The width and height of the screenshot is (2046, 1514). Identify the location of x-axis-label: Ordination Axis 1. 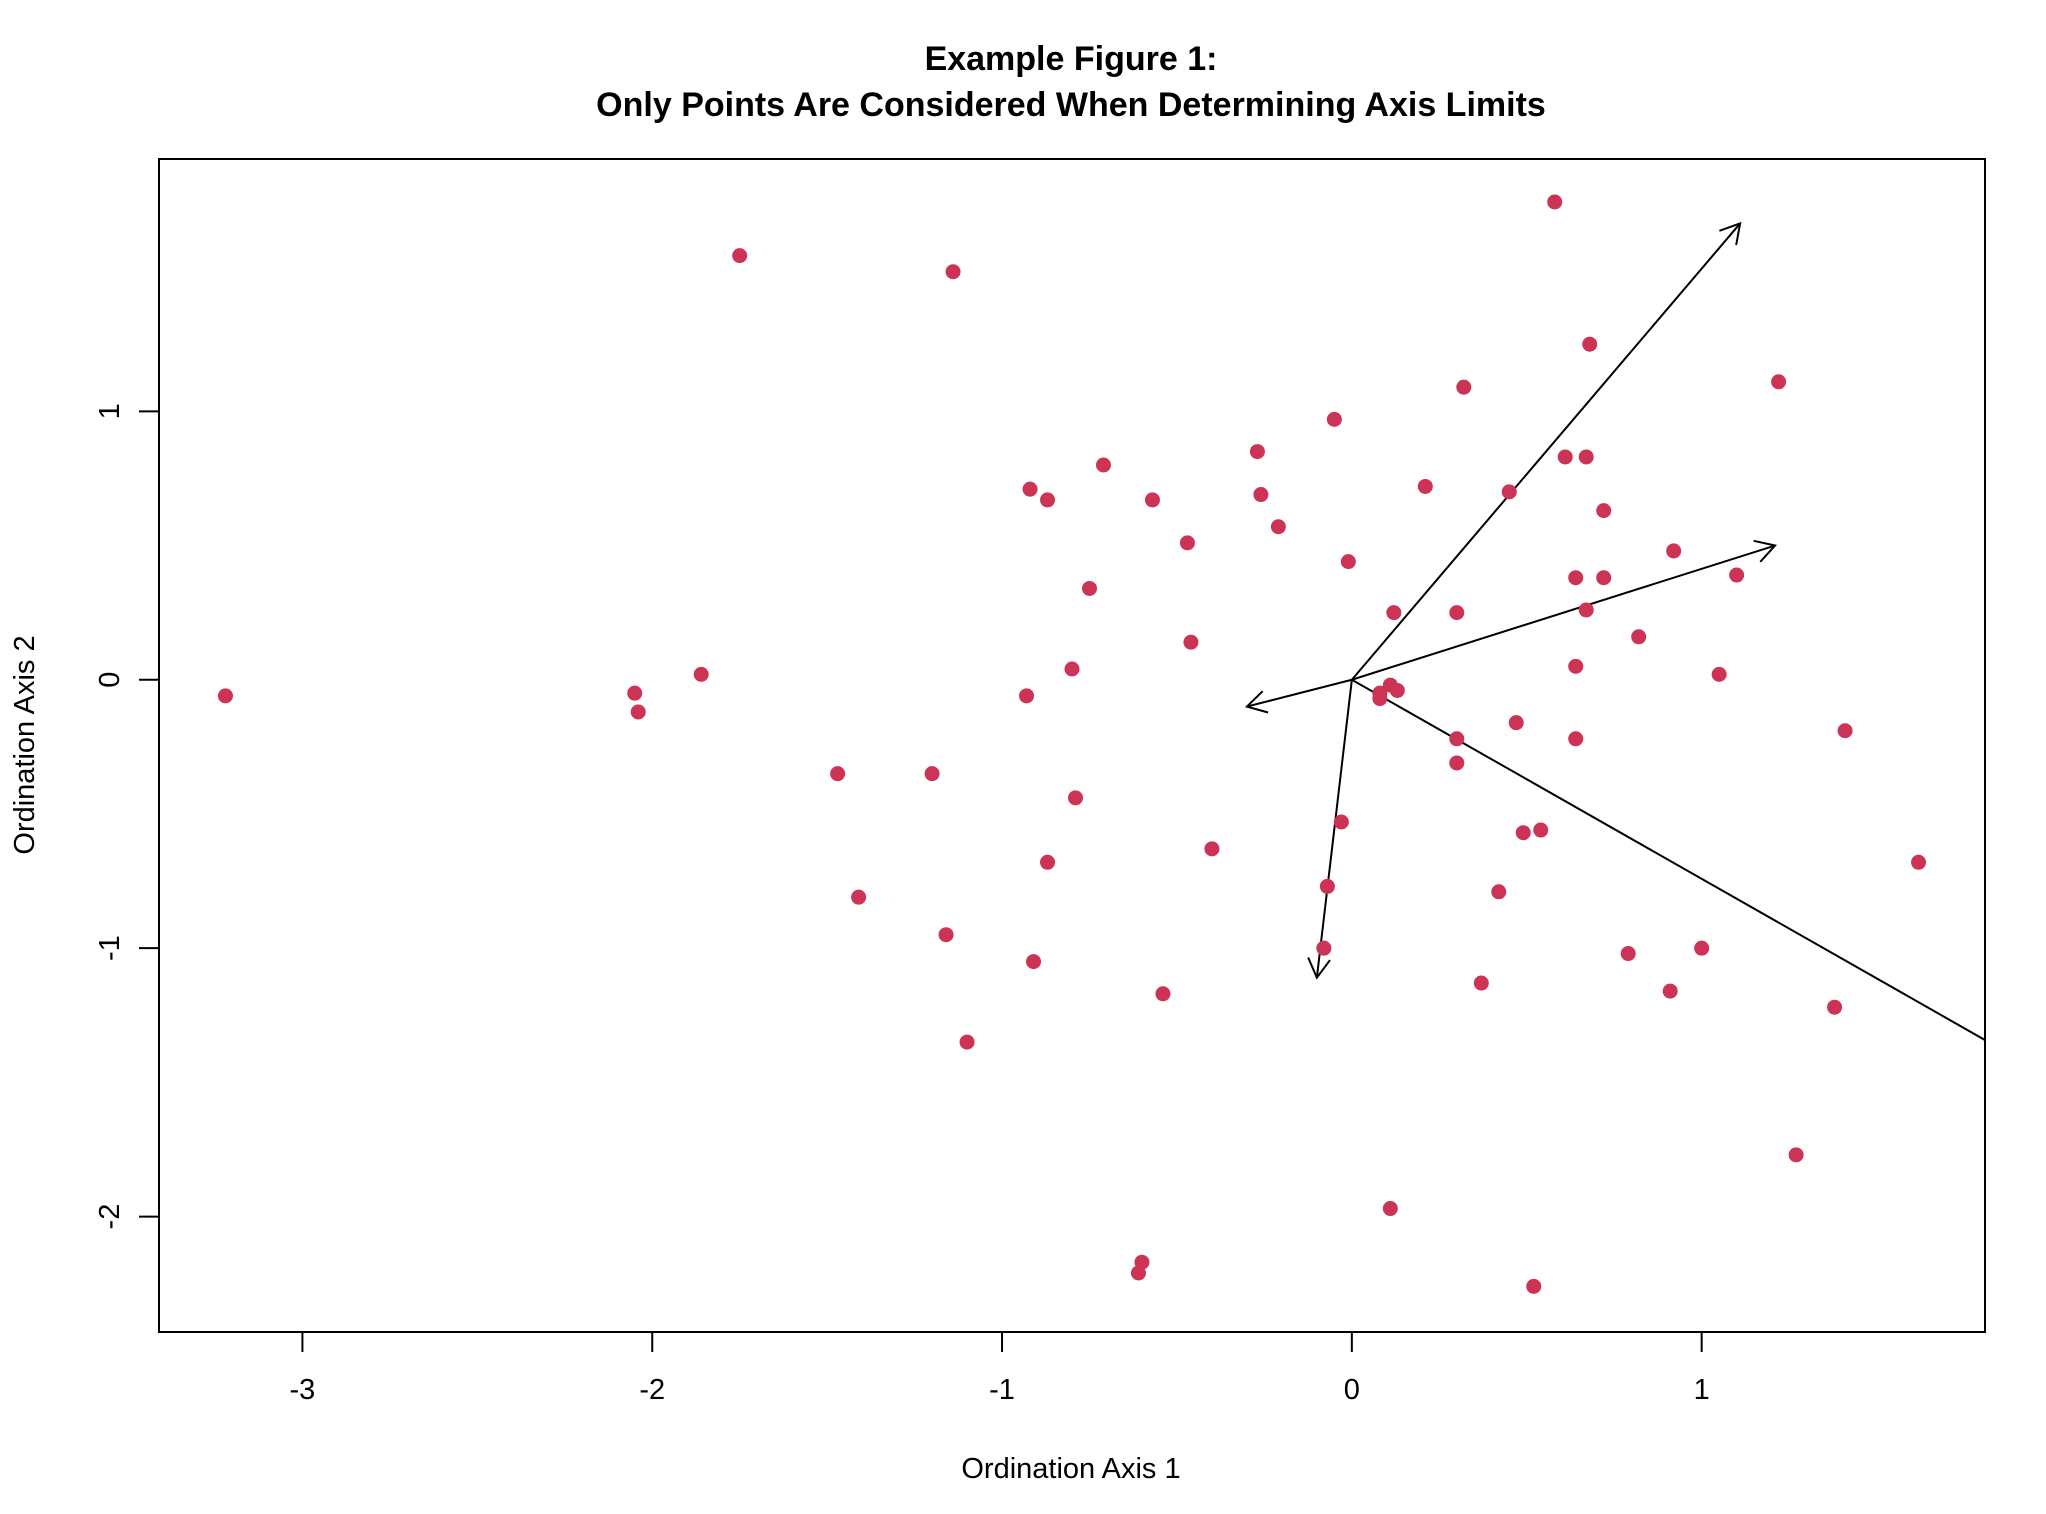
(1070, 1469).